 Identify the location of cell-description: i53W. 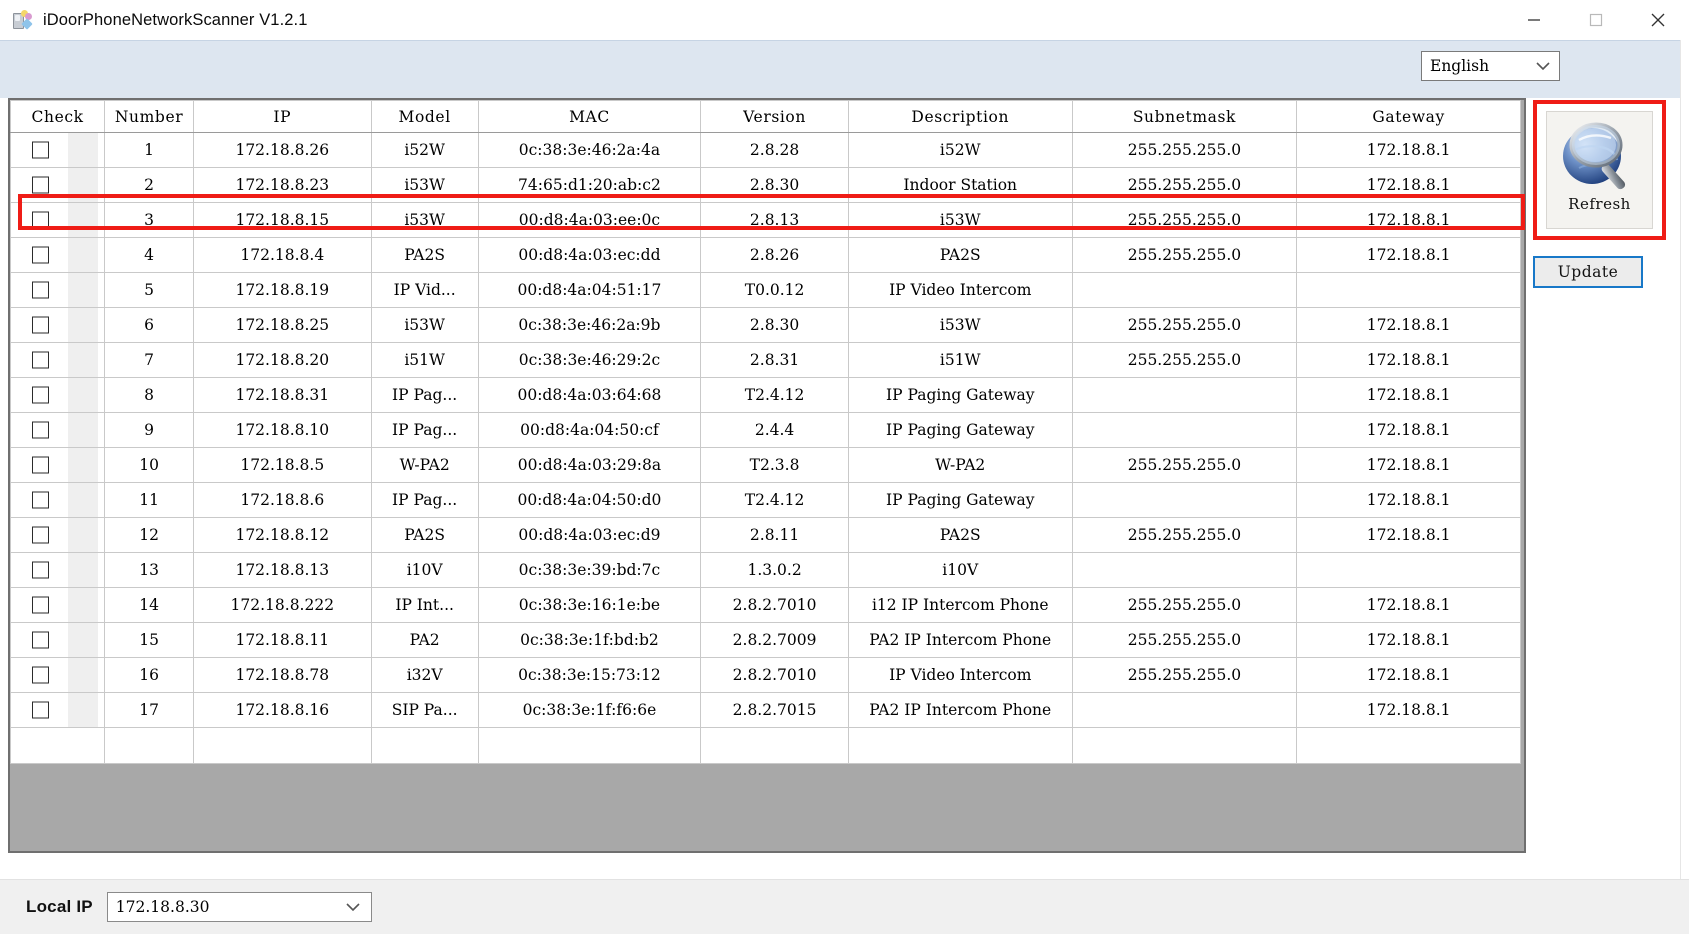
(960, 220).